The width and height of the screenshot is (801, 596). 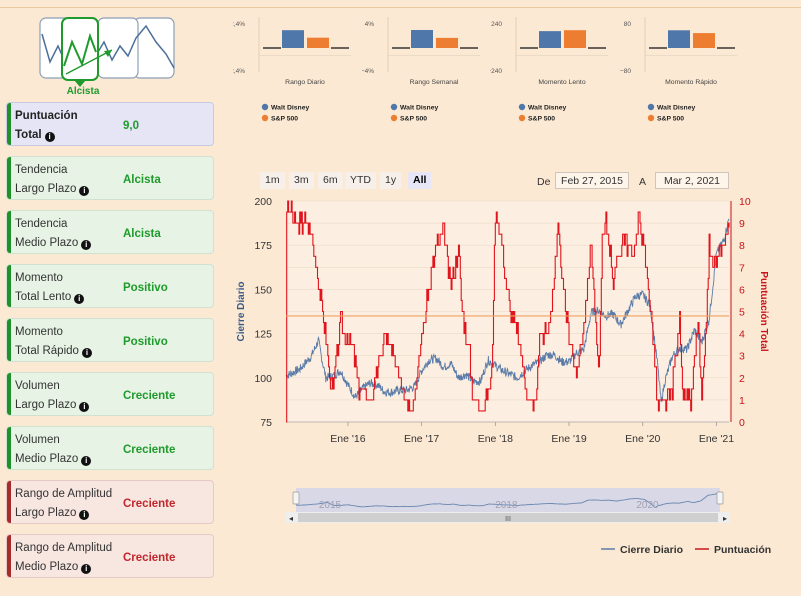 What do you see at coordinates (110, 502) in the screenshot?
I see `card-long-term-range: Rango de Amplitud Largo Plazo i Creciente` at bounding box center [110, 502].